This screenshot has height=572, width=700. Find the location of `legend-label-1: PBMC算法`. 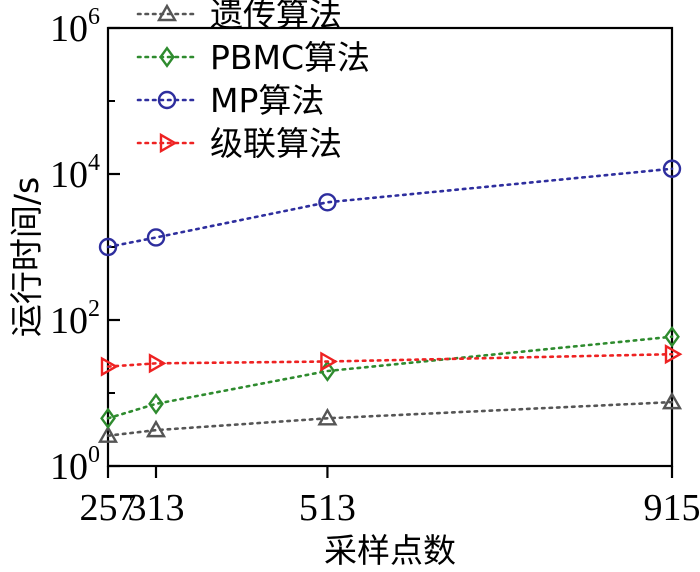

legend-label-1: PBMC算法 is located at coordinates (290, 57).